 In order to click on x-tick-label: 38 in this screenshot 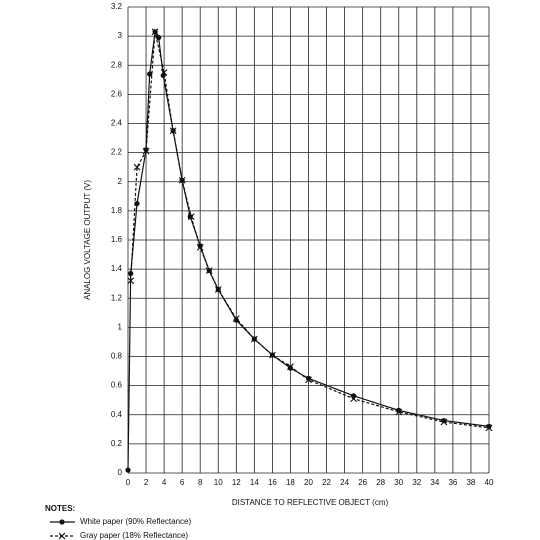, I will do `click(470, 482)`.